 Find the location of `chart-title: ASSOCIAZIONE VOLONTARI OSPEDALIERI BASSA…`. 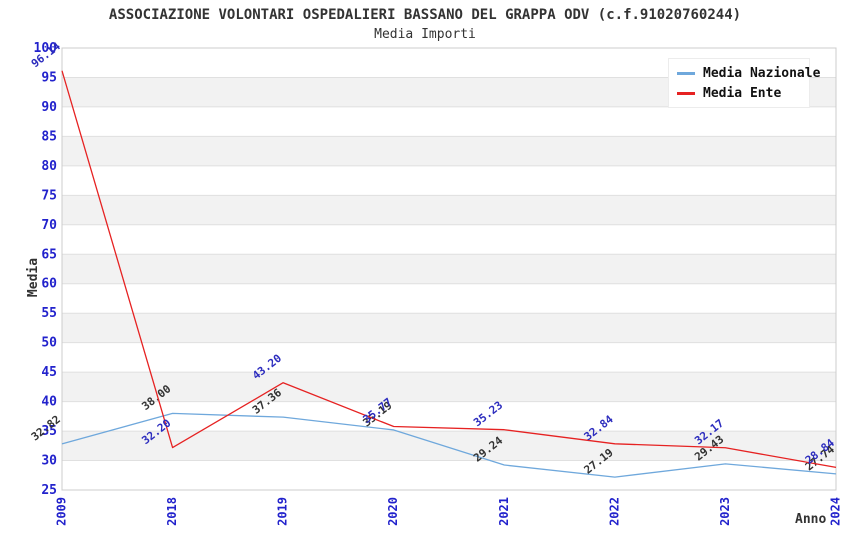

chart-title: ASSOCIAZIONE VOLONTARI OSPEDALIERI BASSA… is located at coordinates (425, 15).